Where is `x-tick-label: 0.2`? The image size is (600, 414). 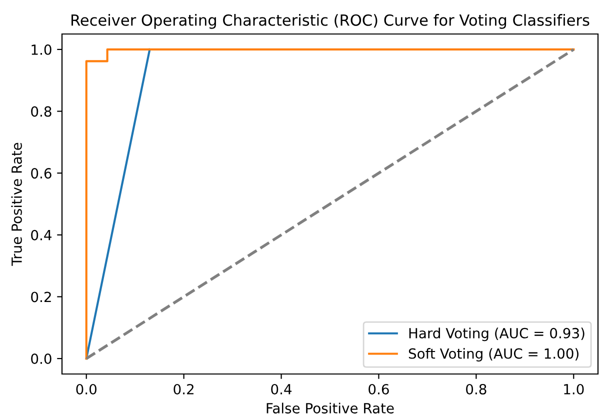
x-tick-label: 0.2 is located at coordinates (184, 389).